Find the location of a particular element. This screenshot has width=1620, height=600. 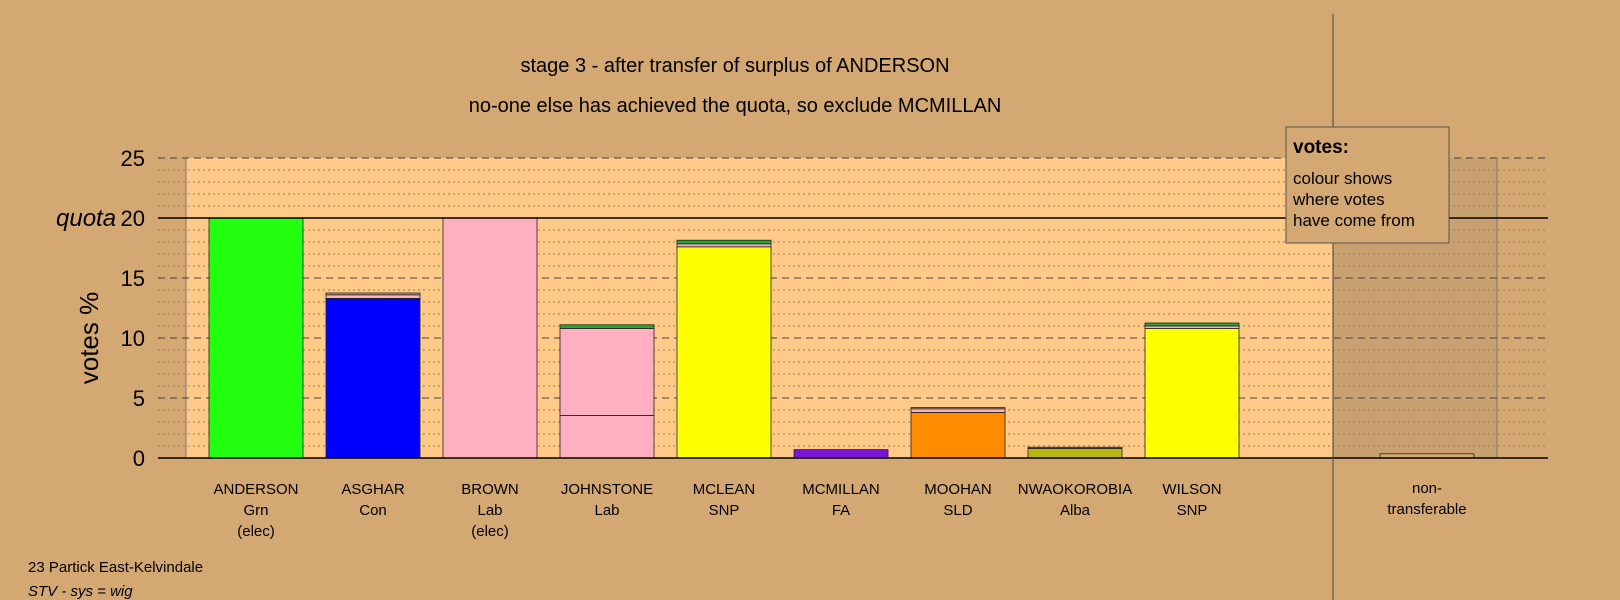

bar-mcmillan is located at coordinates (841, 454).